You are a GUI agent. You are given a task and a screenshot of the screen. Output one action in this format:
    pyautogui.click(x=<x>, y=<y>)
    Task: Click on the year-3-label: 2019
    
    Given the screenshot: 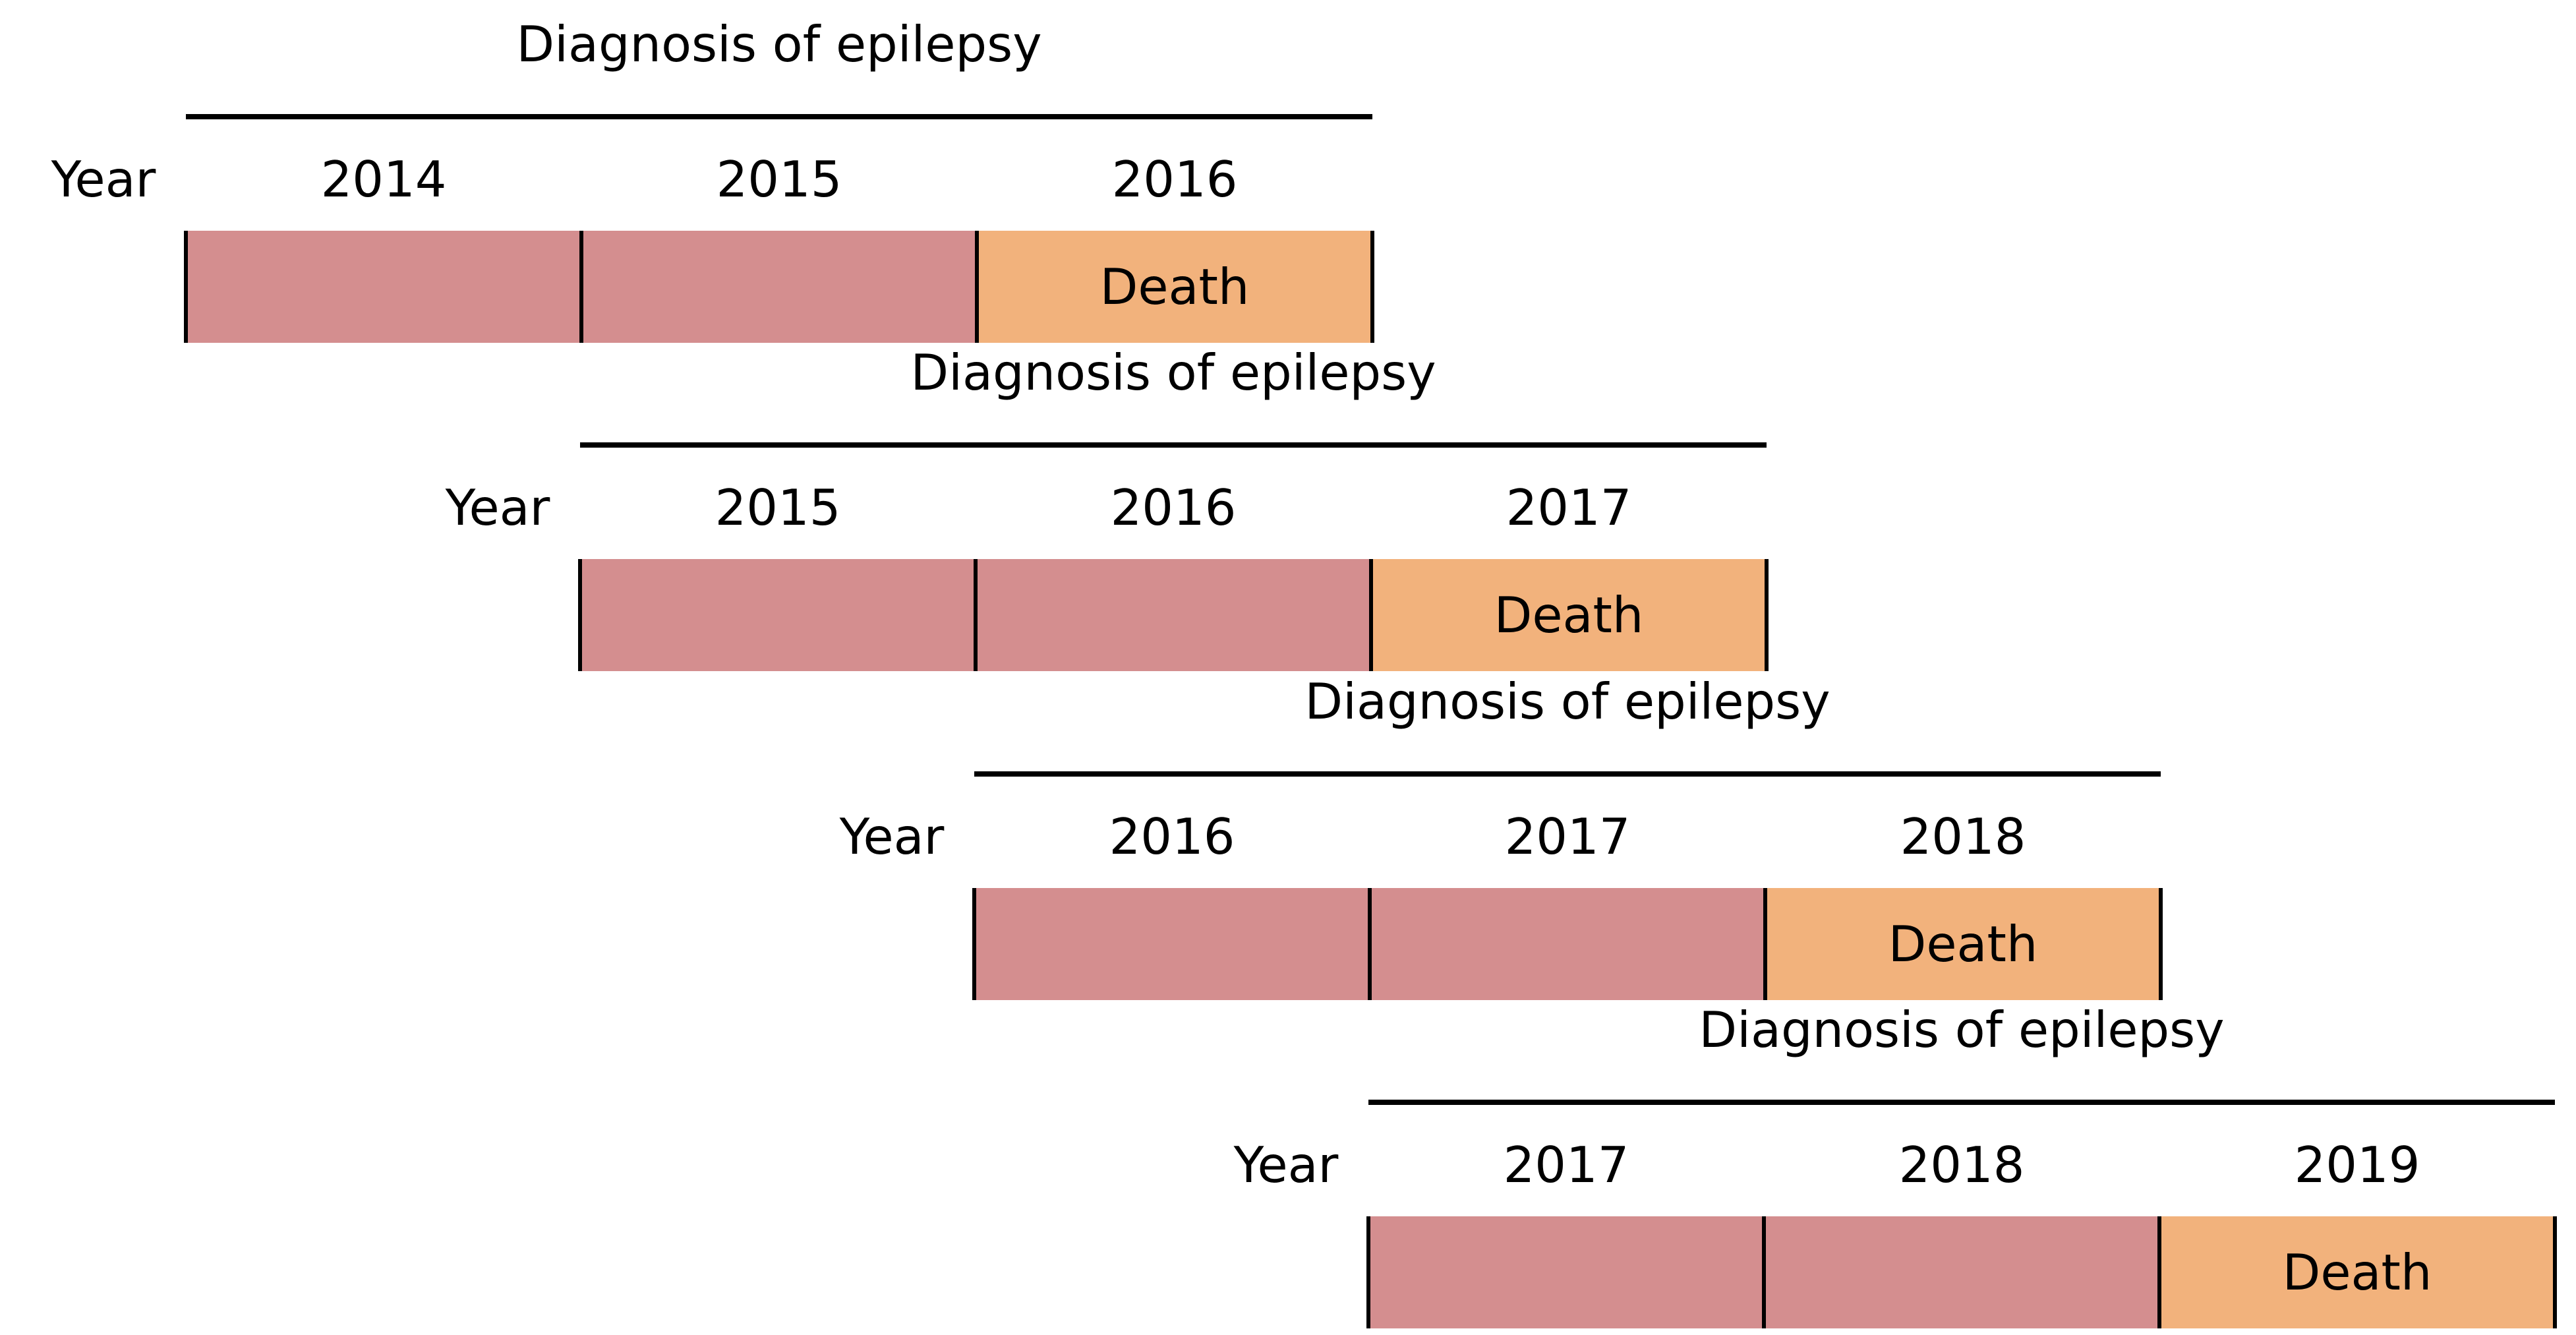 What is the action you would take?
    pyautogui.click(x=2357, y=1165)
    